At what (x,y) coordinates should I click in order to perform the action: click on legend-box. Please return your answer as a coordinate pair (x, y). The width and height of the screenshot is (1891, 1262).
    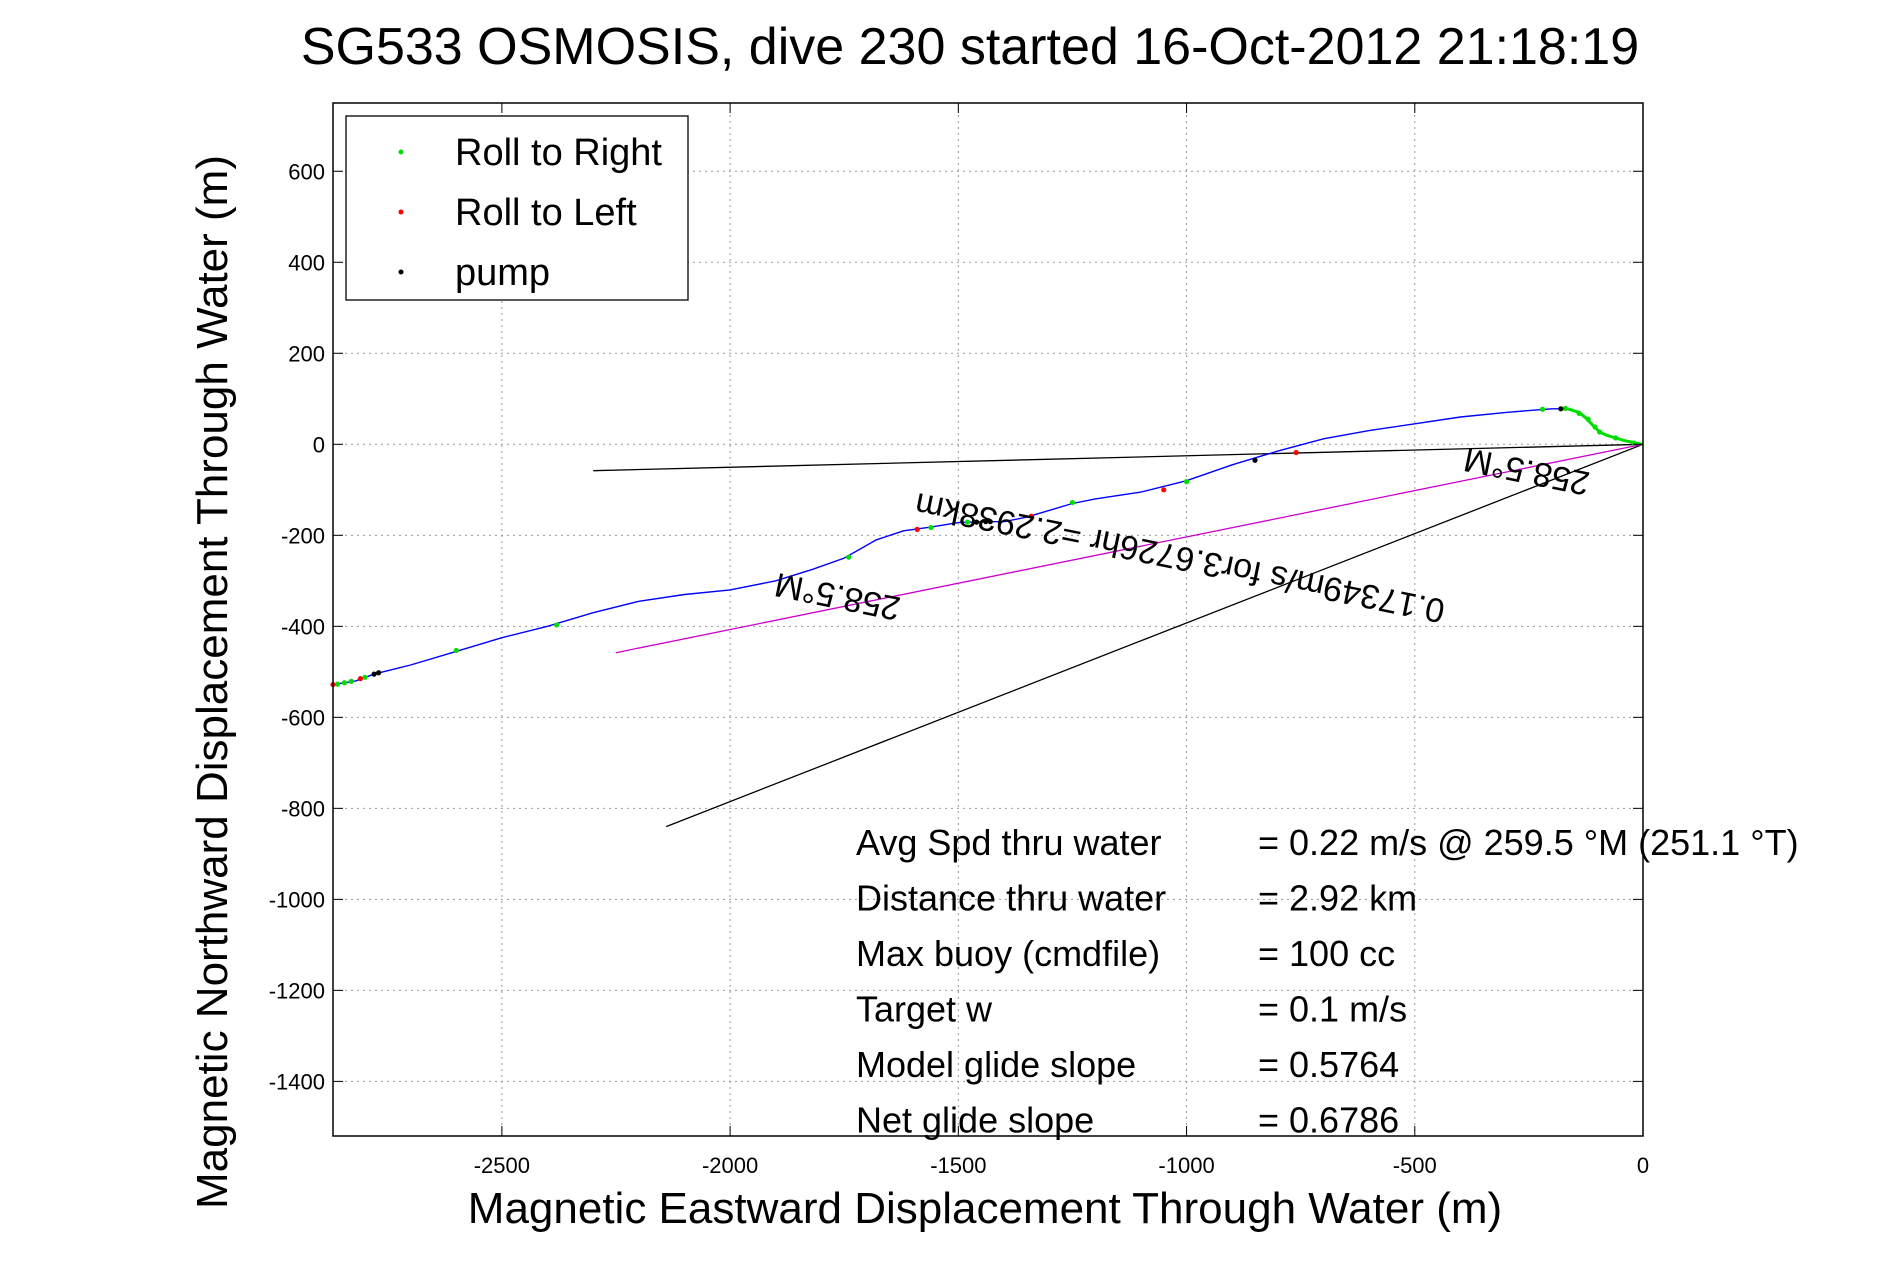
    Looking at the image, I should click on (517, 208).